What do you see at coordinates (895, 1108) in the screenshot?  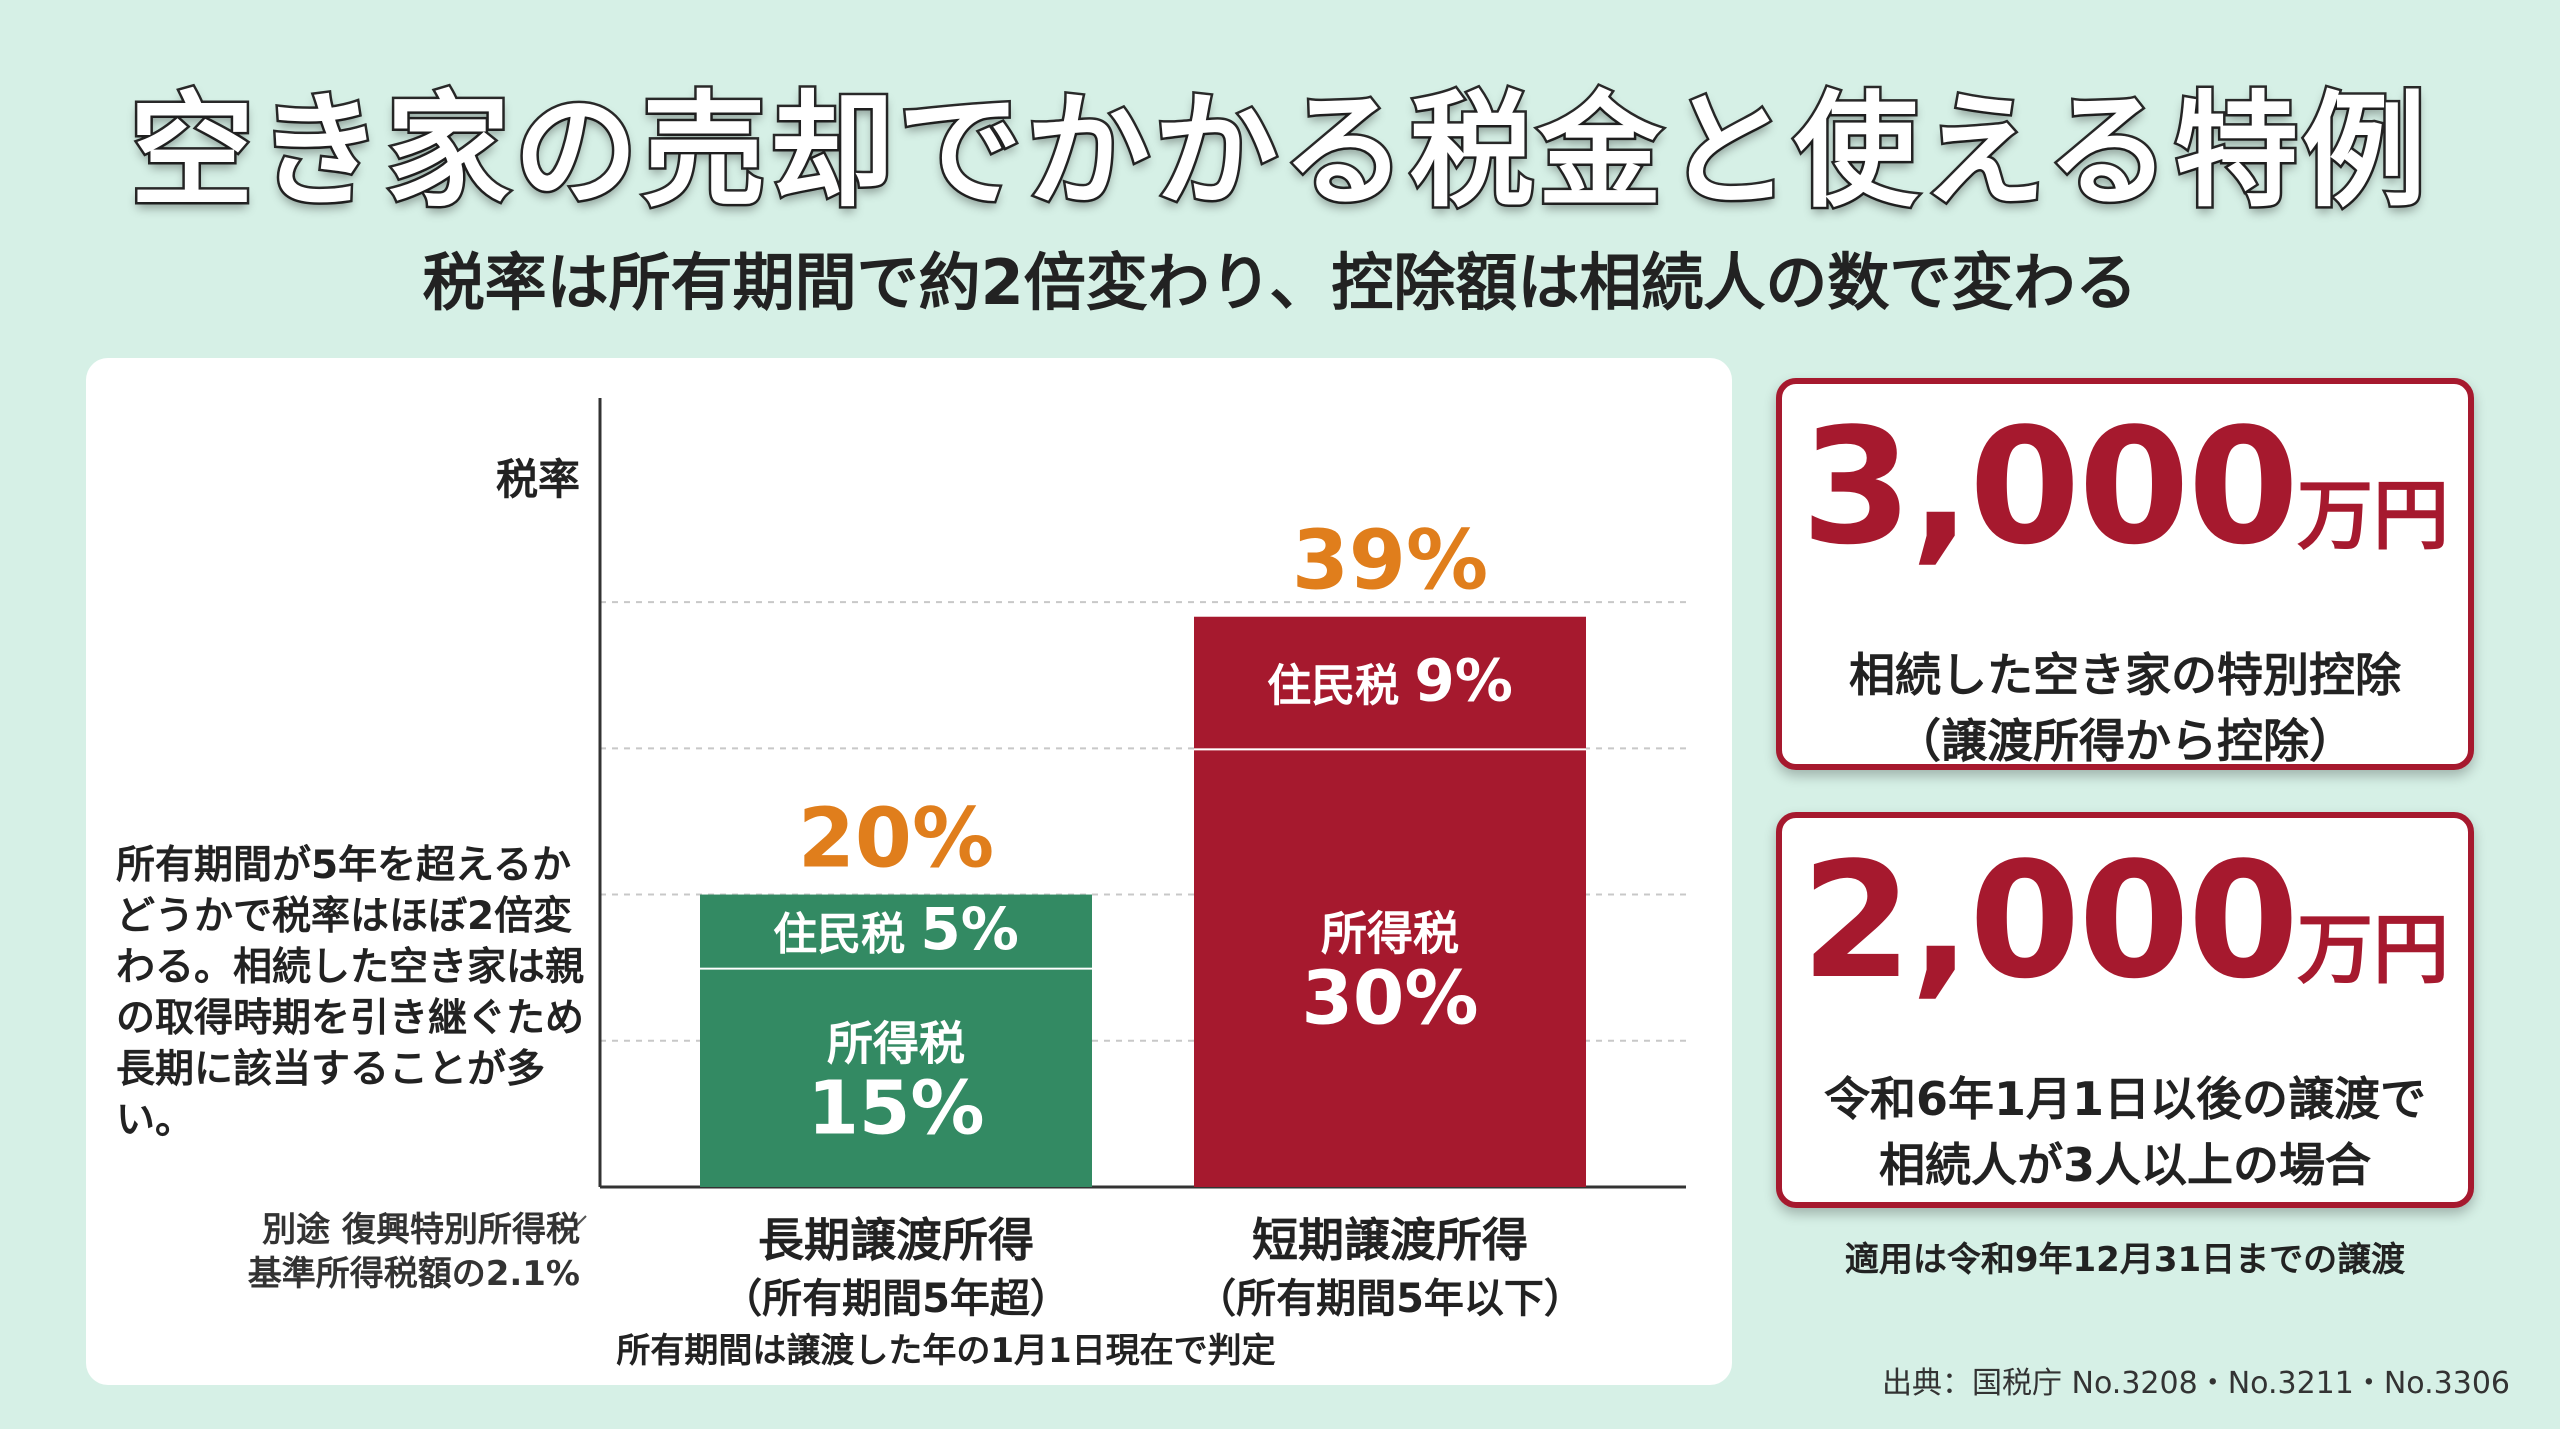 I see `segment-value-label: 15%` at bounding box center [895, 1108].